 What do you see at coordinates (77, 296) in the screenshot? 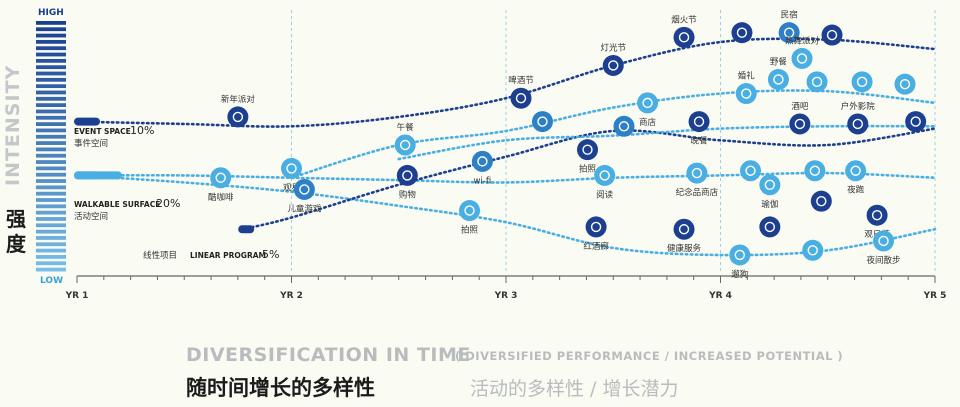
I see `x-tick-label: YR 1` at bounding box center [77, 296].